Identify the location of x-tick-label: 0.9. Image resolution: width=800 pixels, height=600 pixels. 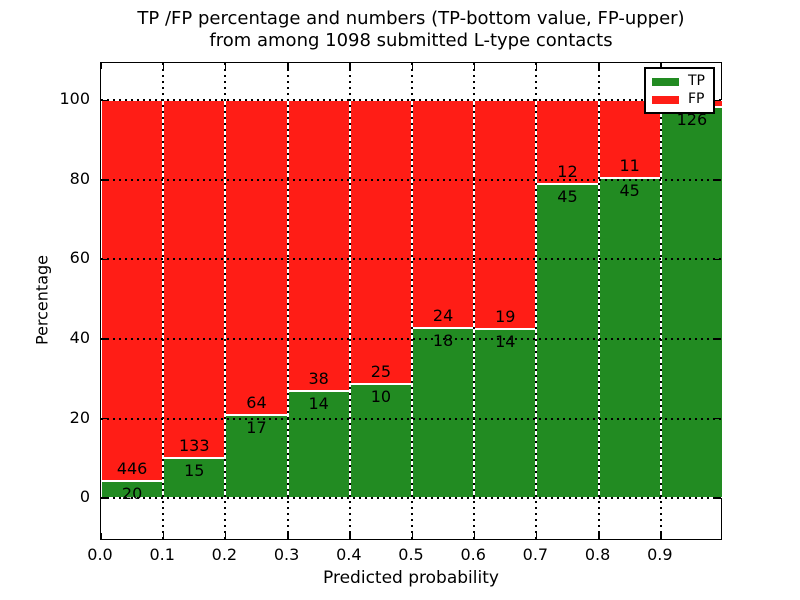
(660, 554).